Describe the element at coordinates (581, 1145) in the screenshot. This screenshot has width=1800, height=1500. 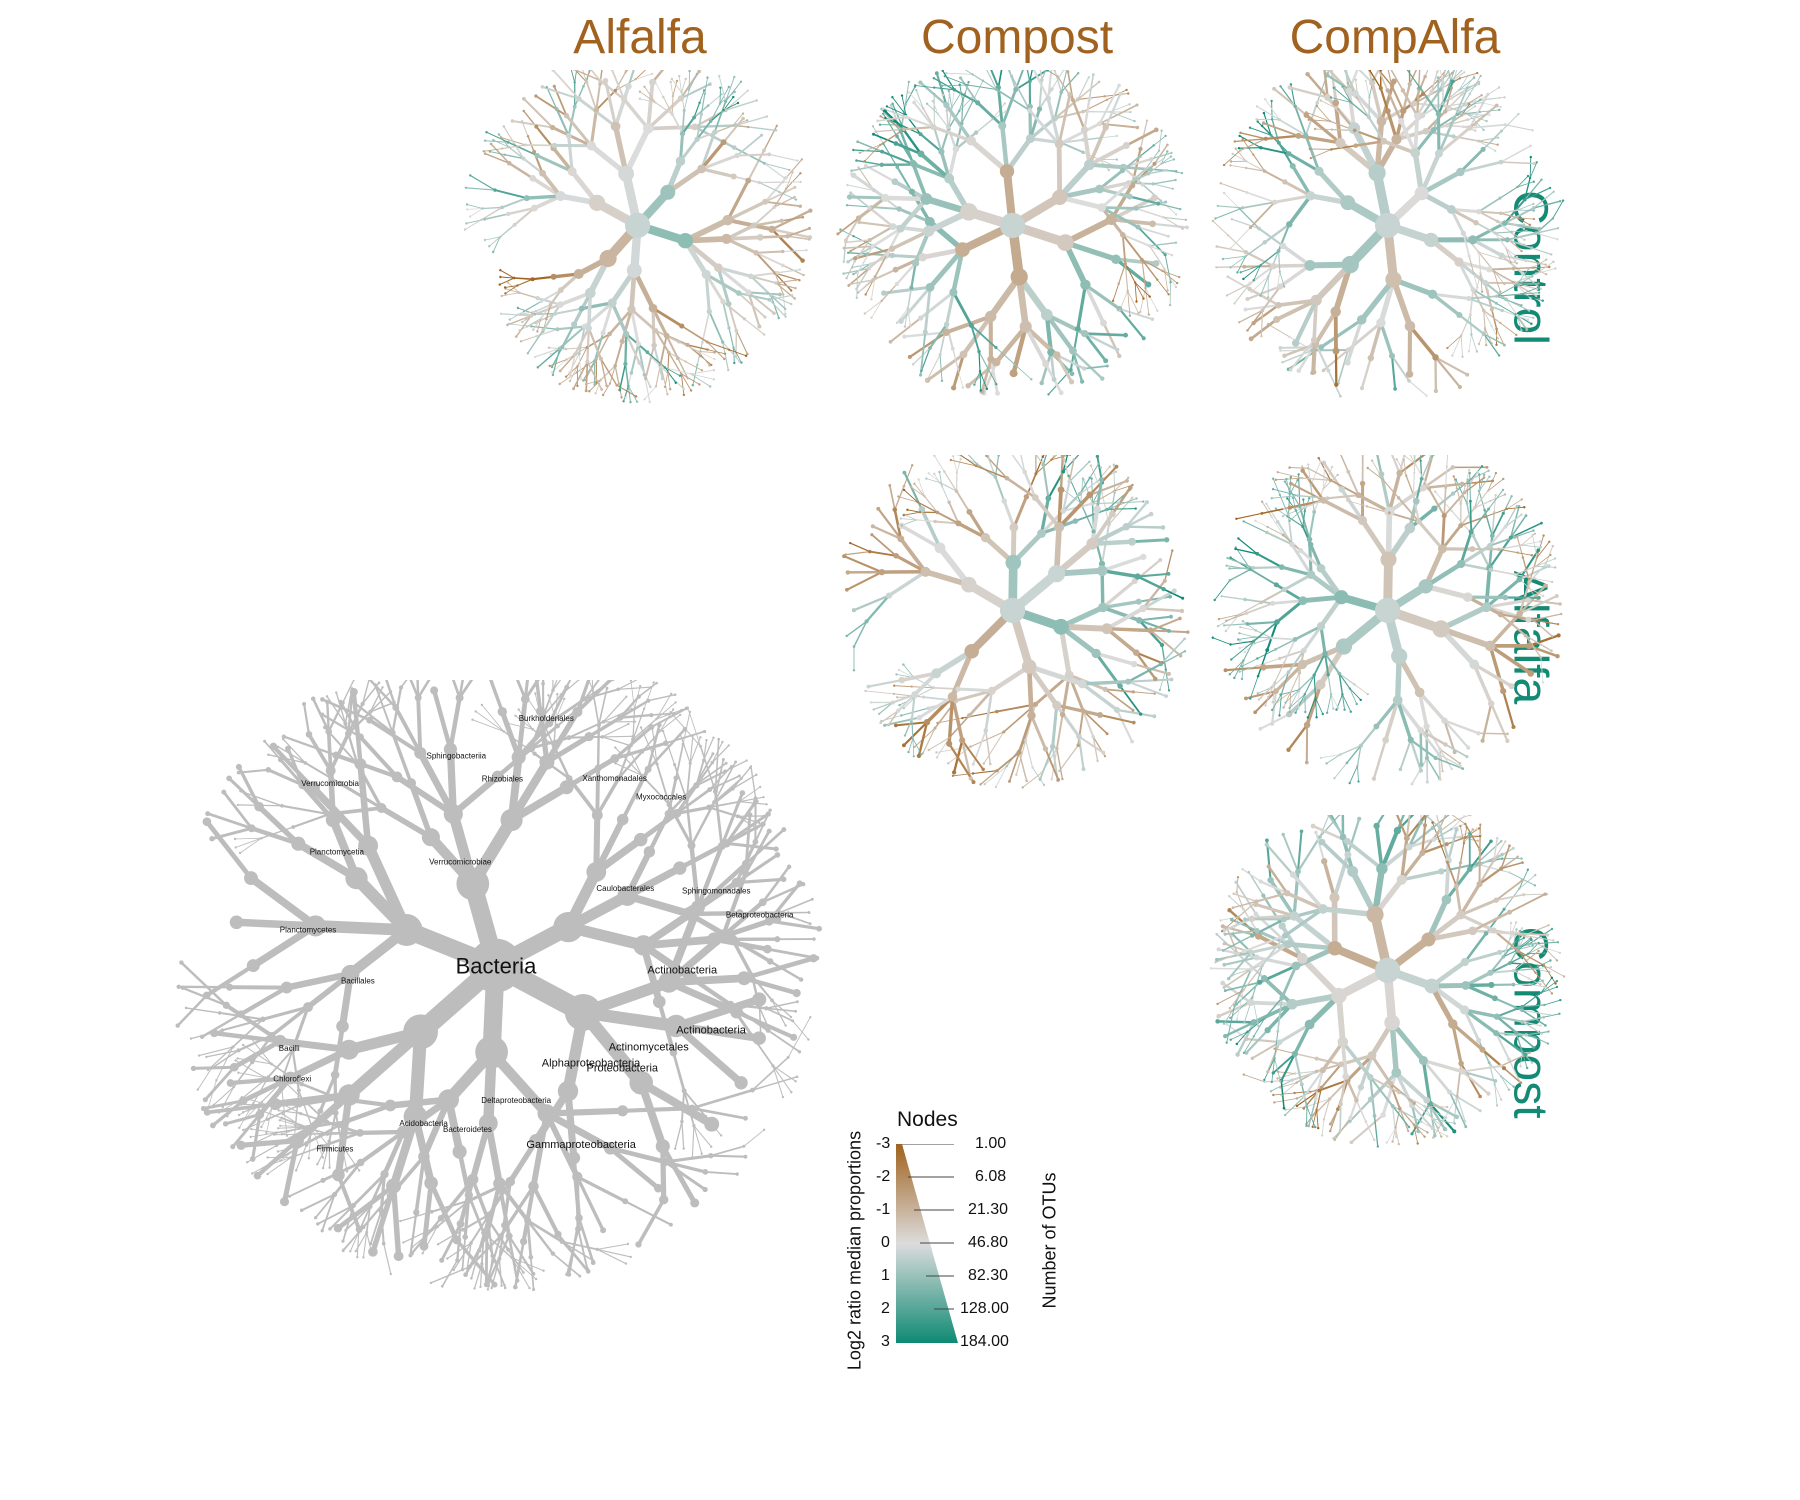
I see `key-tree-taxon-label: Gammaproteobacteria` at that location.